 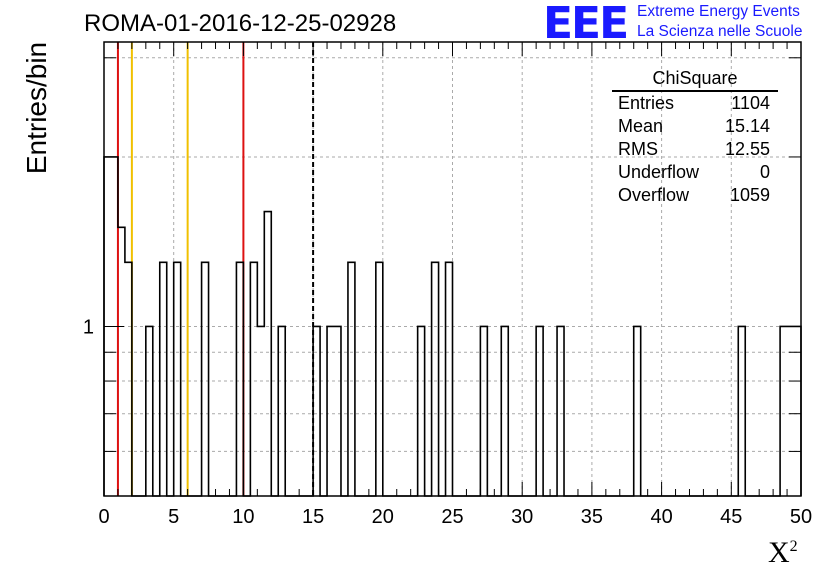 I want to click on x-tick-label: 20, so click(x=383, y=517).